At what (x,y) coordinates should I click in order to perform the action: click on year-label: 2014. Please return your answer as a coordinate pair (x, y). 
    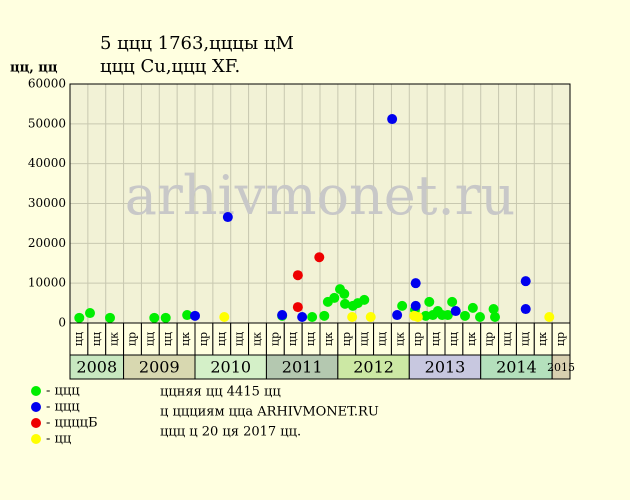
    Looking at the image, I should click on (516, 367).